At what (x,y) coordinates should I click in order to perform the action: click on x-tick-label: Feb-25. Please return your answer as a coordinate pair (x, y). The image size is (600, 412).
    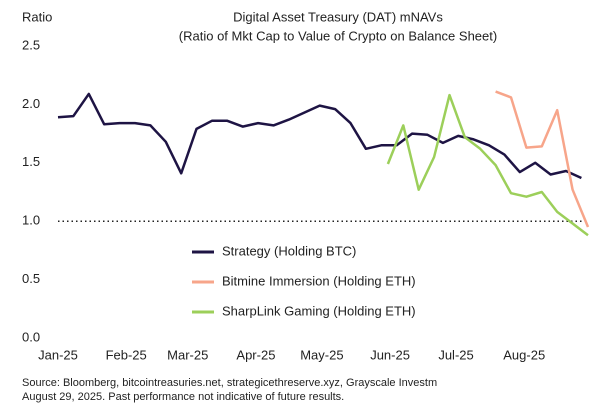
    Looking at the image, I should click on (126, 354).